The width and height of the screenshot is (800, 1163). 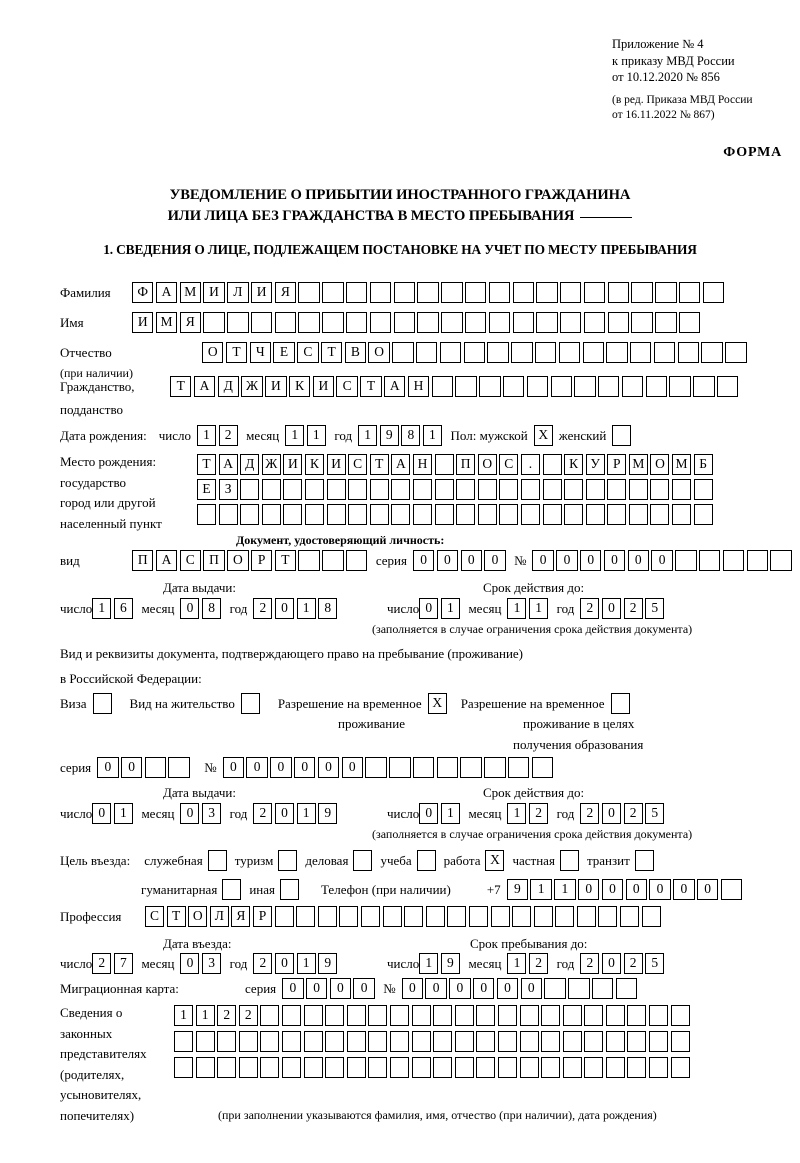 I want to click on visa-checkbox, so click(x=102, y=704).